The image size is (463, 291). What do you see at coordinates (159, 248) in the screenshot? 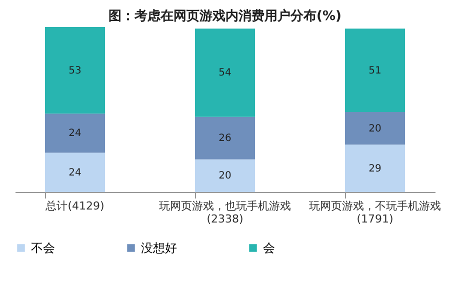
I see `legend-label: 没想好` at bounding box center [159, 248].